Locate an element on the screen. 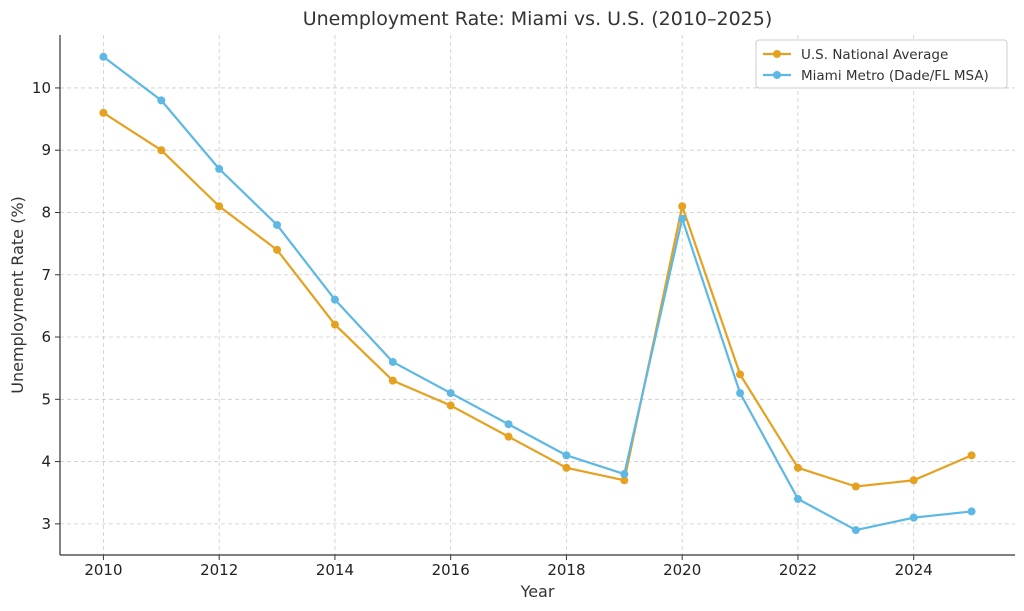 This screenshot has width=1024, height=611. x-tick-label: 2022 is located at coordinates (798, 570).